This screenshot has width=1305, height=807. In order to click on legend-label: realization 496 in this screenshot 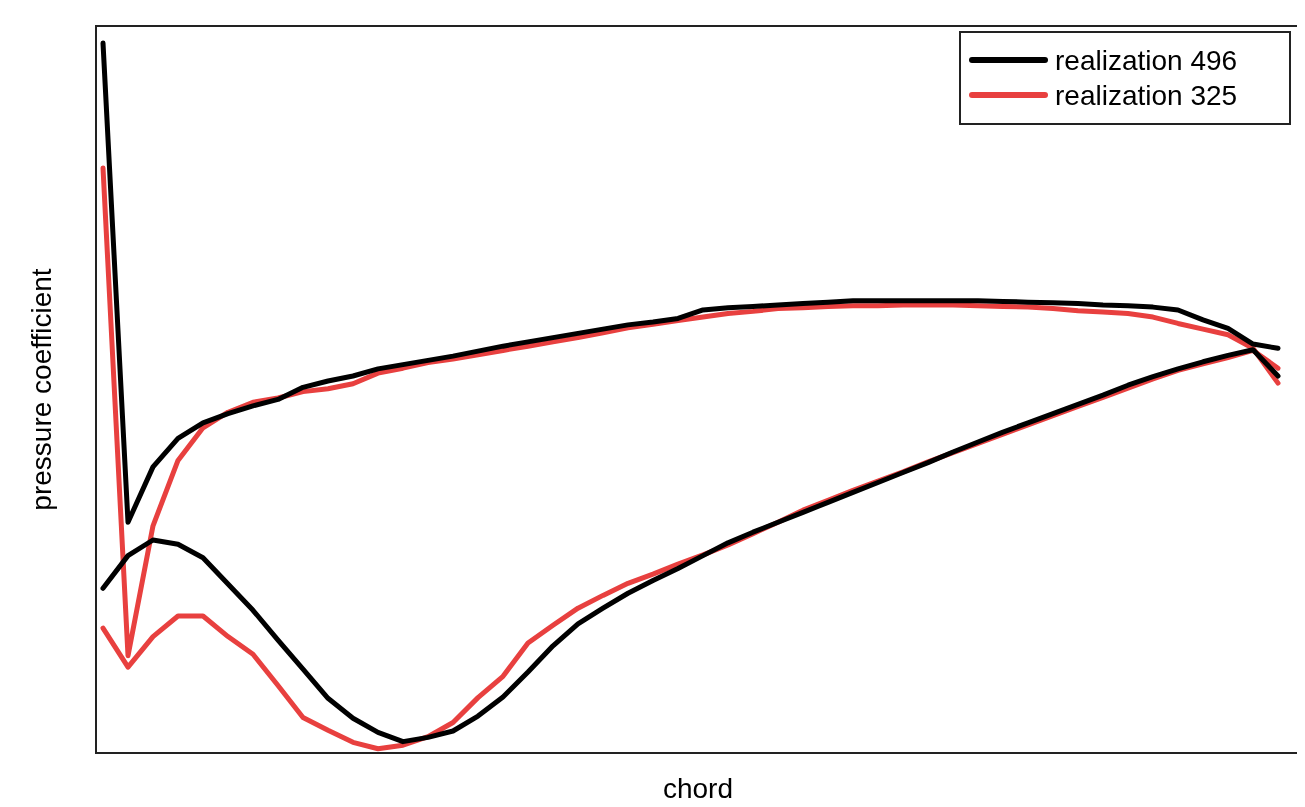, I will do `click(1146, 60)`.